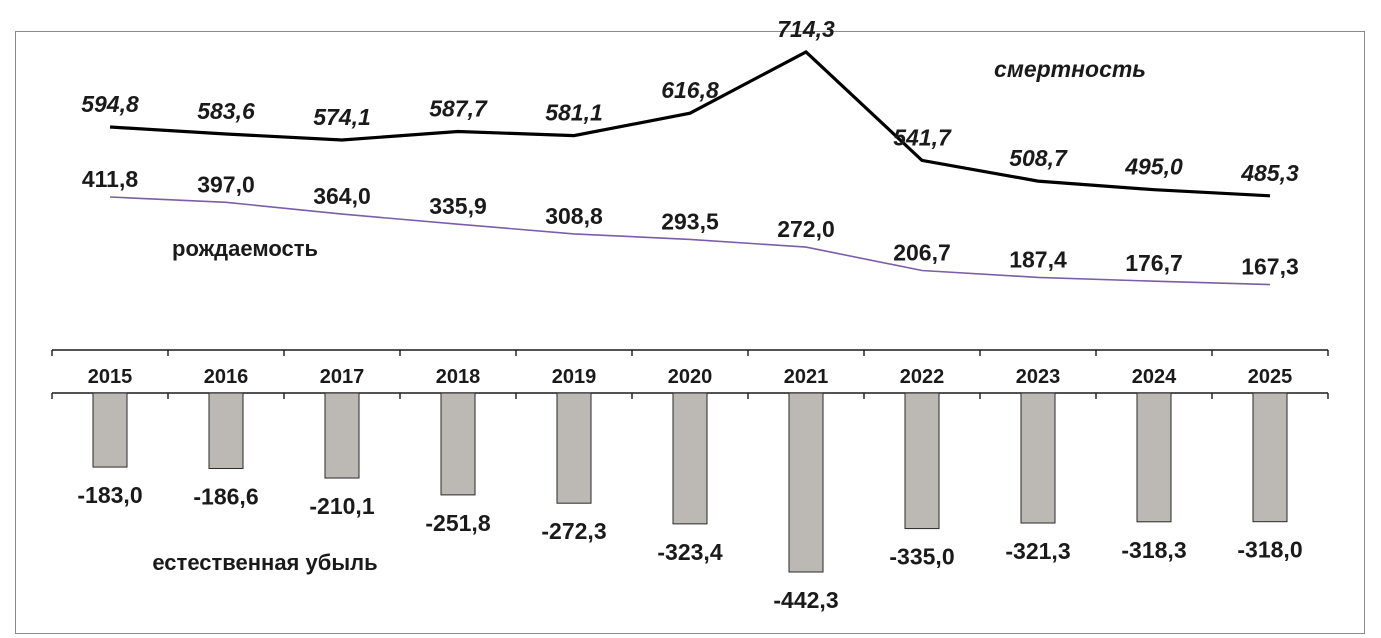  I want to click on mortality-data-label: 583,6, so click(226, 111).